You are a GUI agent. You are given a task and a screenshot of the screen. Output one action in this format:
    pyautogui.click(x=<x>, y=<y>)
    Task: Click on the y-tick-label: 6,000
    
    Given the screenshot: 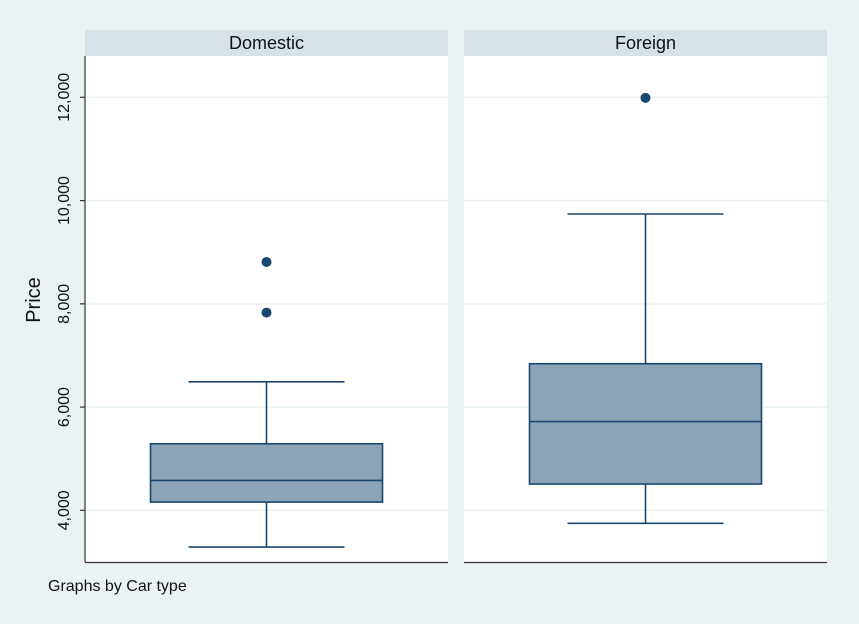 What is the action you would take?
    pyautogui.click(x=64, y=407)
    